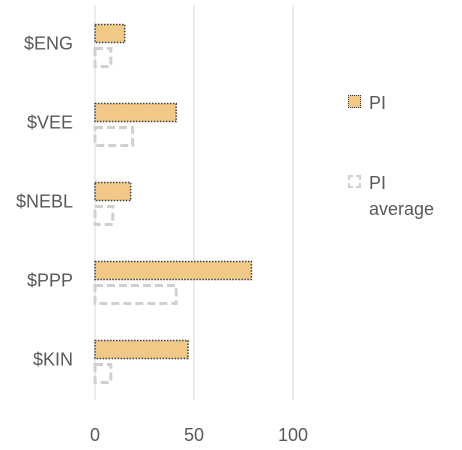 The height and width of the screenshot is (450, 462). Describe the element at coordinates (53, 359) in the screenshot. I see `y-tick-label: $KIN` at that location.